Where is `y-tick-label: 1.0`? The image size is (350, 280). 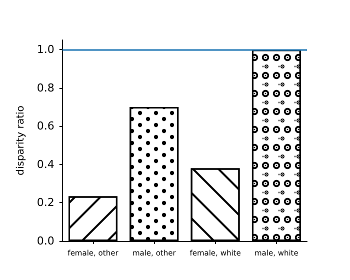 y-tick-label: 1.0 is located at coordinates (45, 49).